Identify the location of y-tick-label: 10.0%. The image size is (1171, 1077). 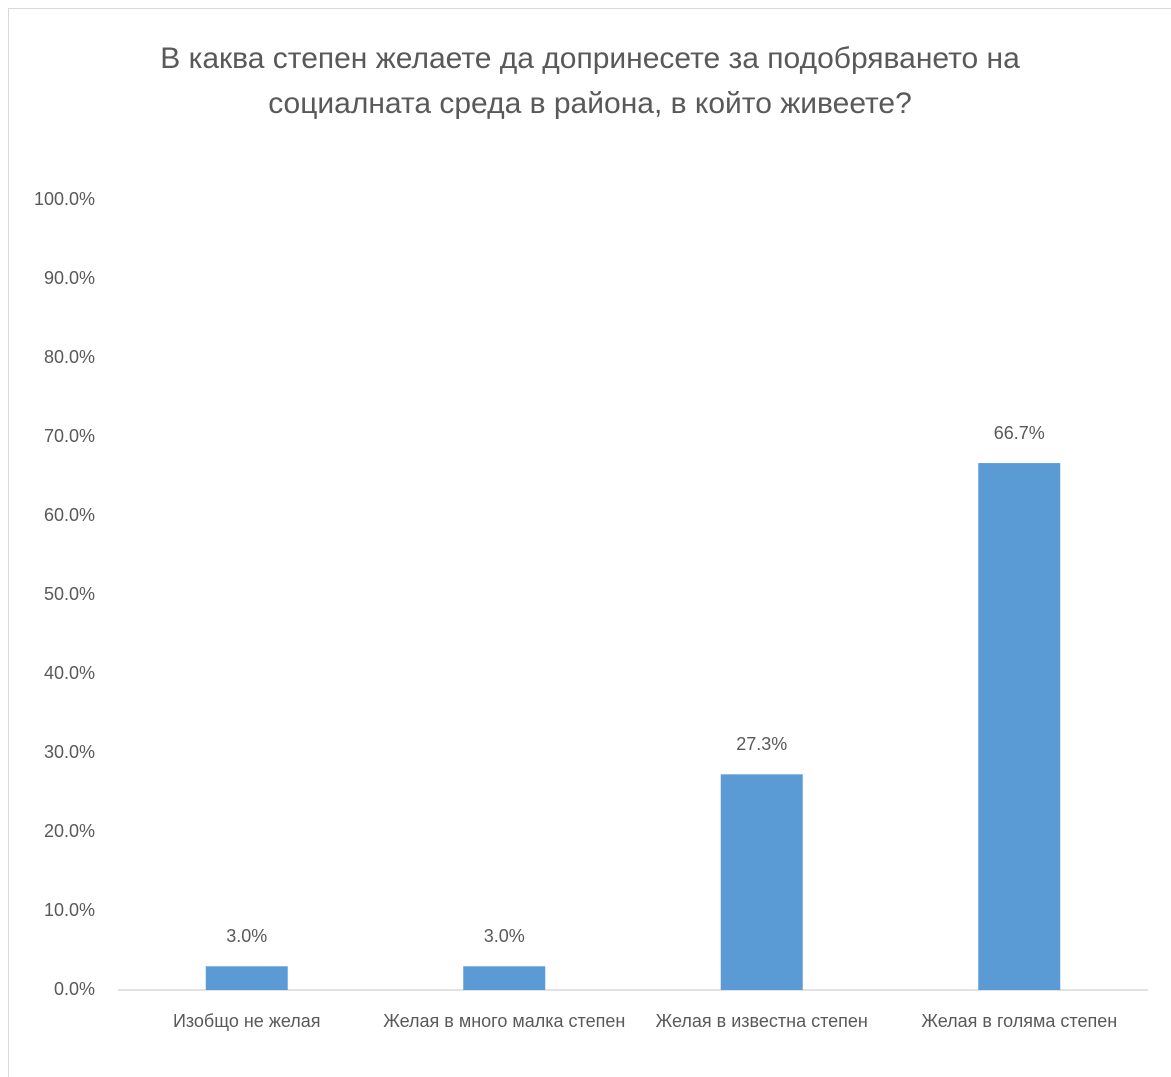
(69, 910).